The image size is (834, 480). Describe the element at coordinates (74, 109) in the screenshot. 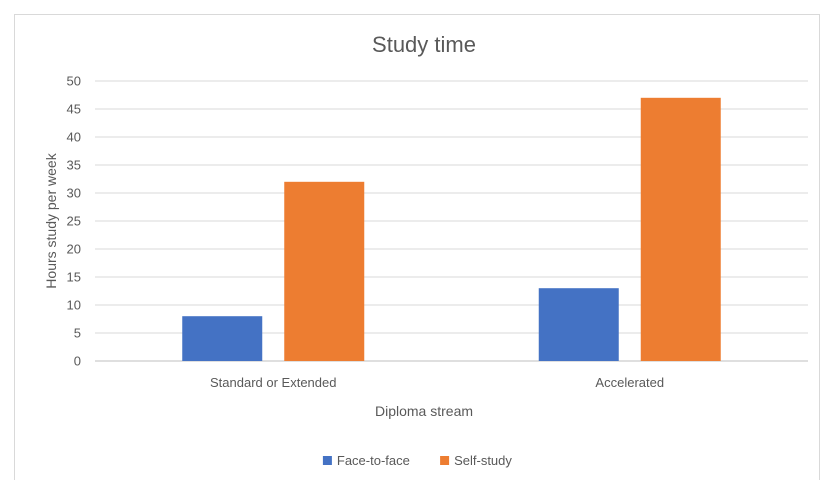

I see `y-tick-label: 45` at that location.